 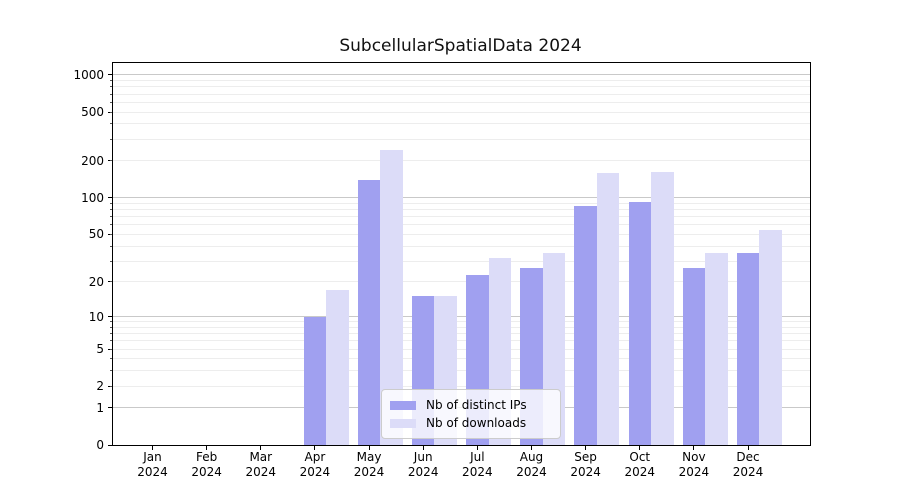 What do you see at coordinates (100, 349) in the screenshot?
I see `y-tick-label: 5` at bounding box center [100, 349].